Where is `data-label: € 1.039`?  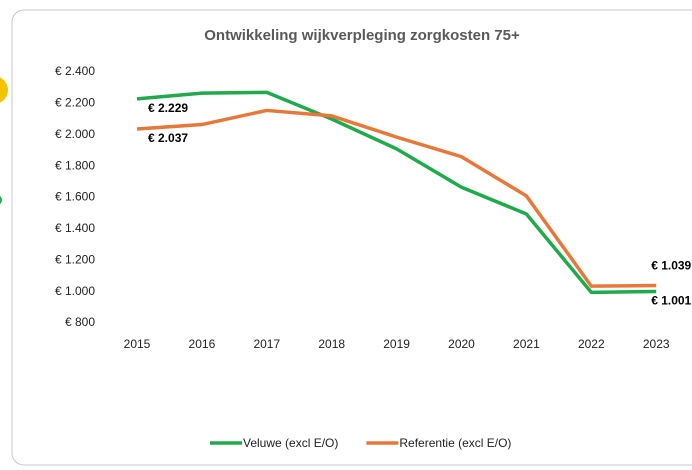
data-label: € 1.039 is located at coordinates (671, 266).